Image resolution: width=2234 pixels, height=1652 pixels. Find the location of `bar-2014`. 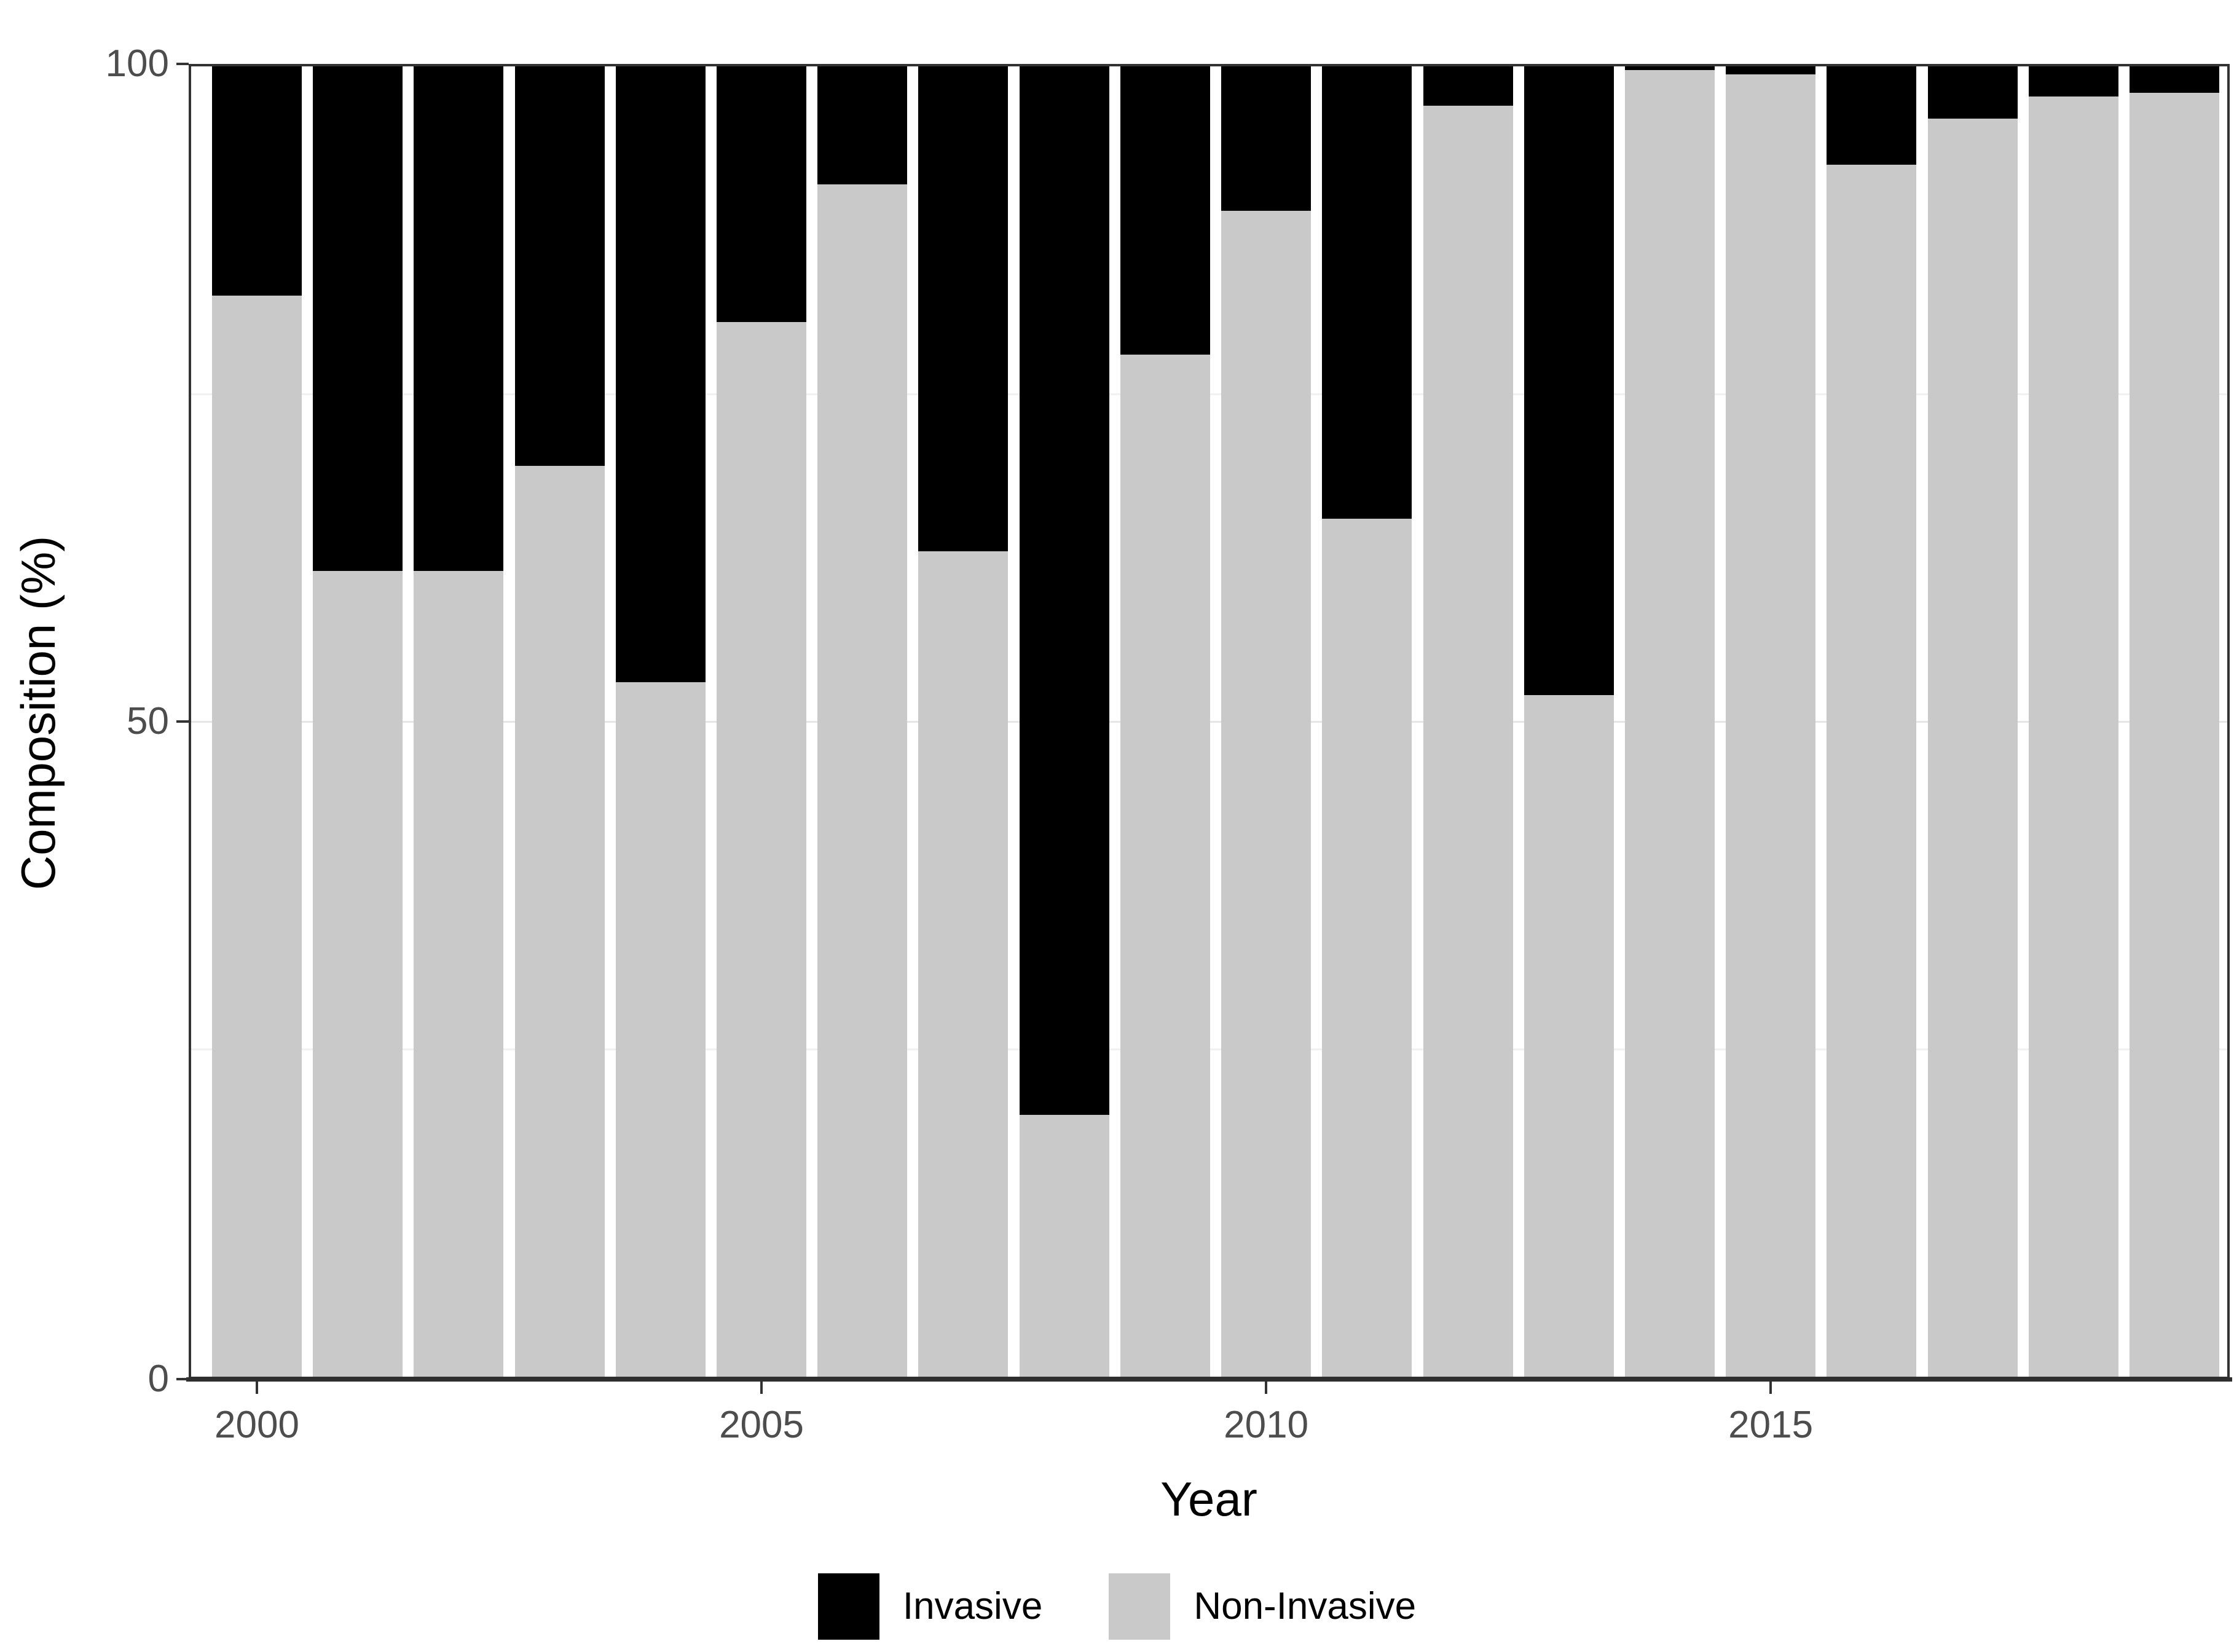

bar-2014 is located at coordinates (1669, 722).